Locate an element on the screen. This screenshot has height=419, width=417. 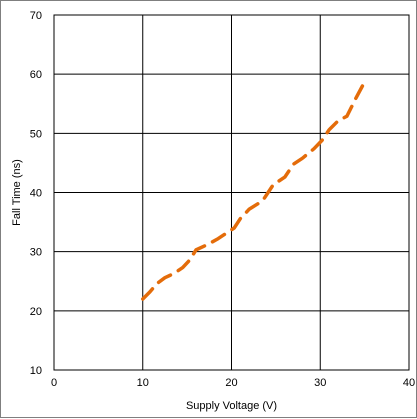
y-tick-label-40: 40 is located at coordinates (36, 194).